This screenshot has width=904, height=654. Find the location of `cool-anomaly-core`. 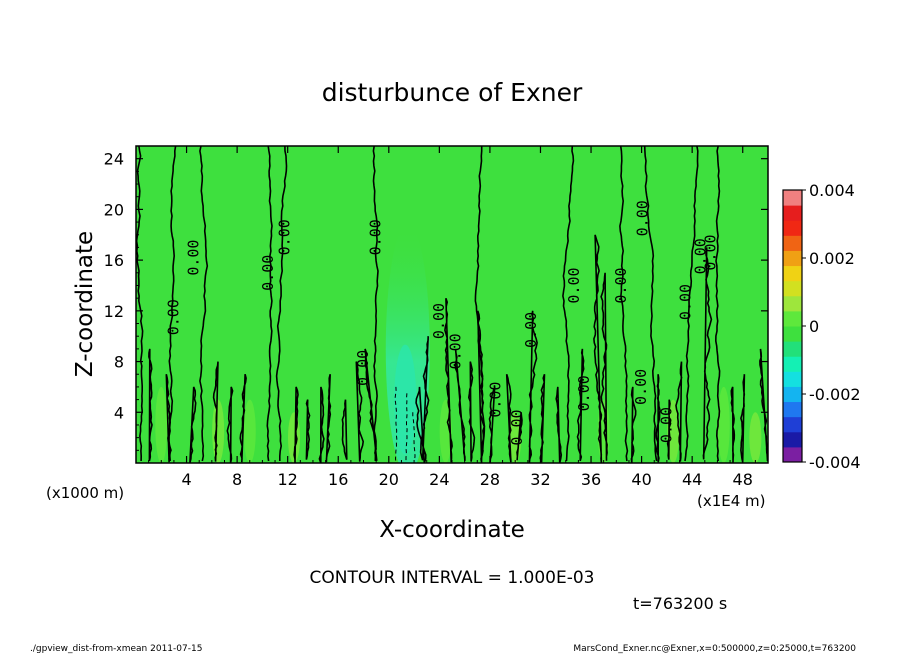

cool-anomaly-core is located at coordinates (405, 399).